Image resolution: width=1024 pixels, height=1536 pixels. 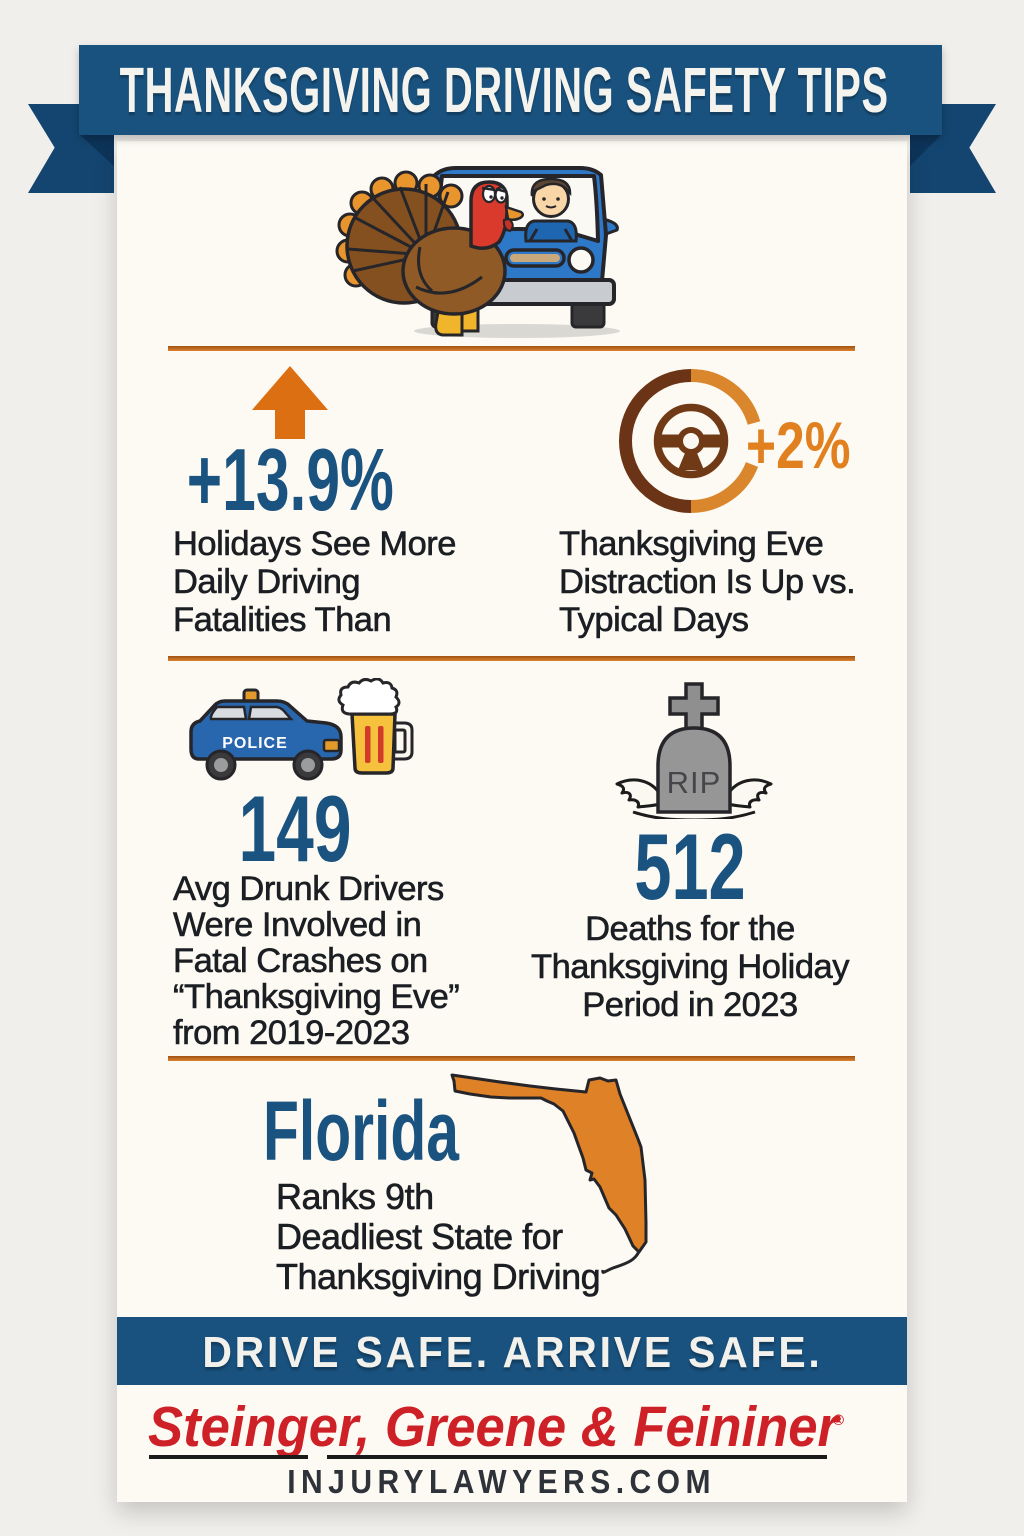 I want to click on svg-text: RIP, so click(x=694, y=782).